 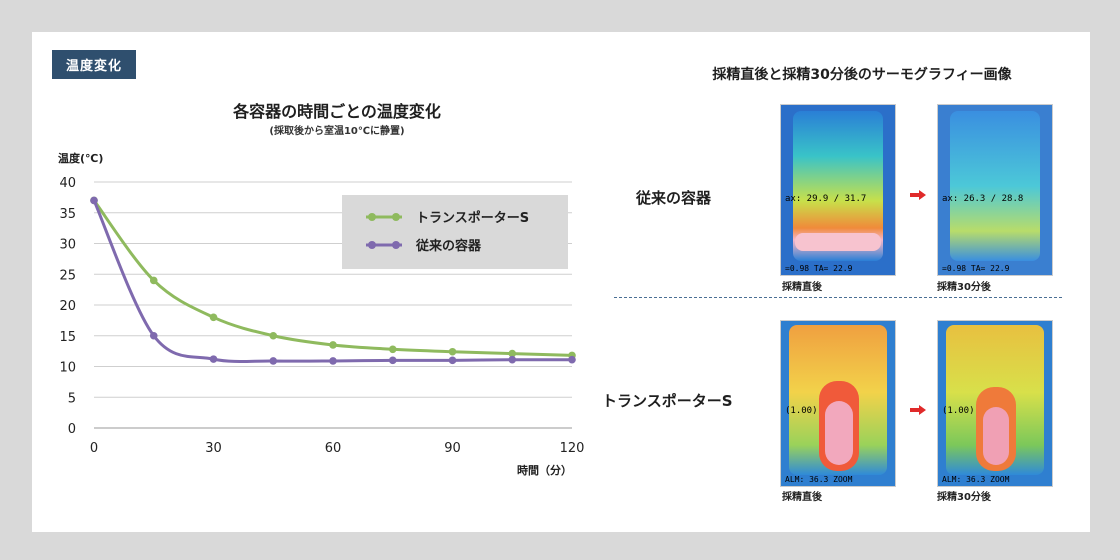 What do you see at coordinates (995, 403) in the screenshot?
I see `thermo-transporter-after: (1.00) ALM: 36.3 ZOOM` at bounding box center [995, 403].